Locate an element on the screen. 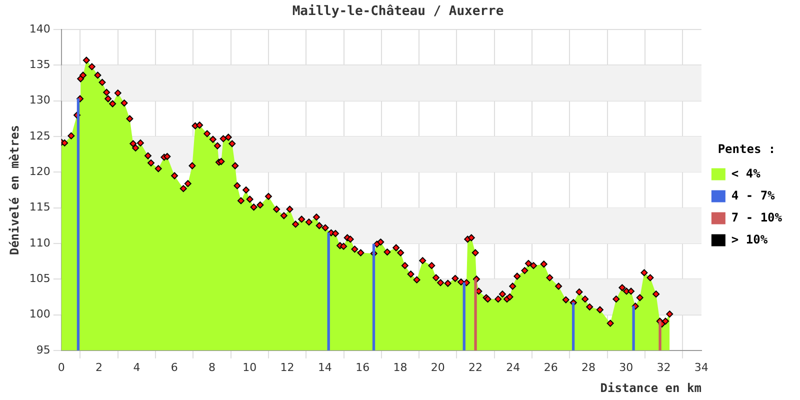 This screenshot has height=400, width=800. y-tick-label: 140 is located at coordinates (39, 29).